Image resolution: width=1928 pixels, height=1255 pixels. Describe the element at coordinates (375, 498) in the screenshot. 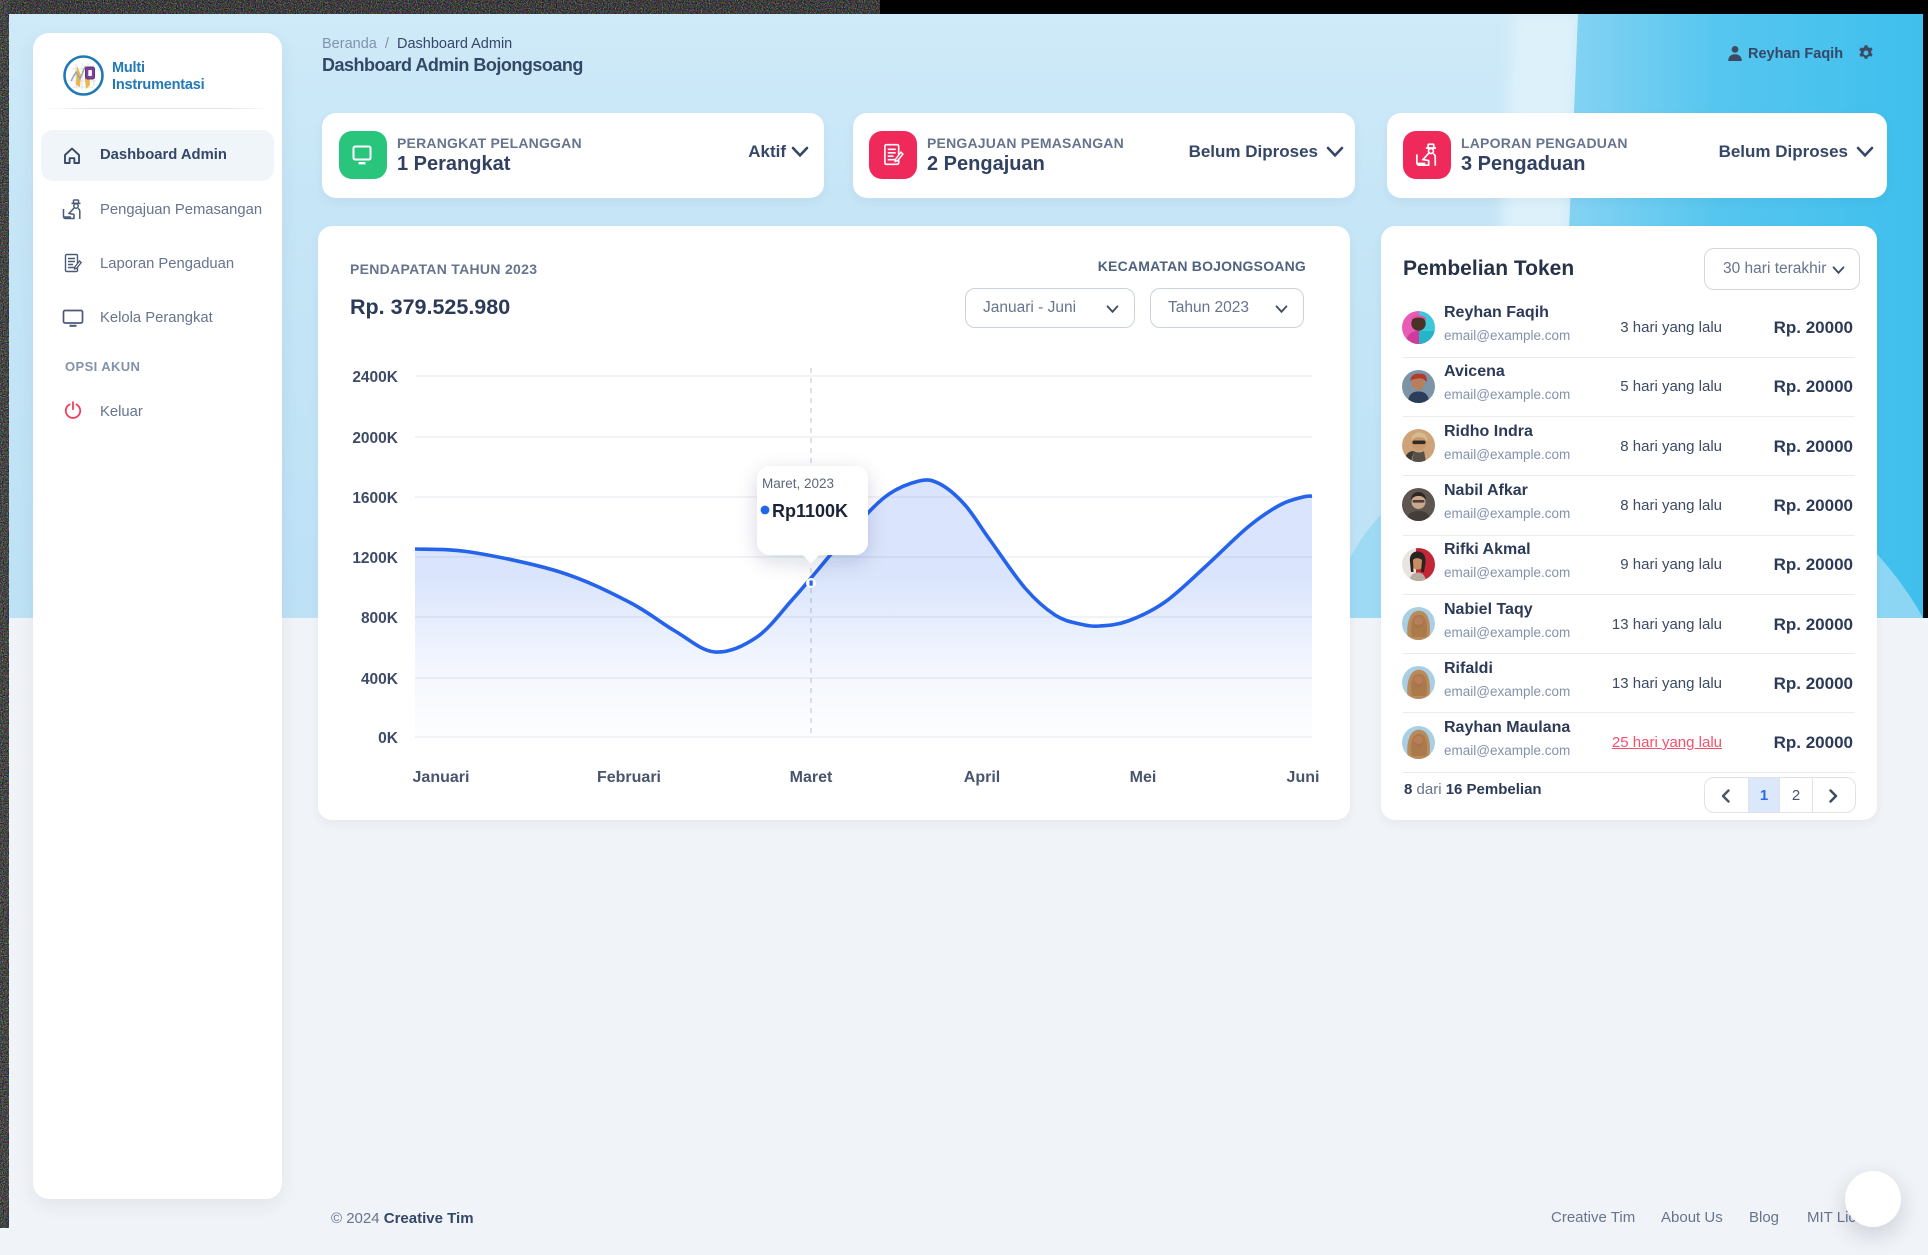

I see `svg-text: 1600K` at that location.